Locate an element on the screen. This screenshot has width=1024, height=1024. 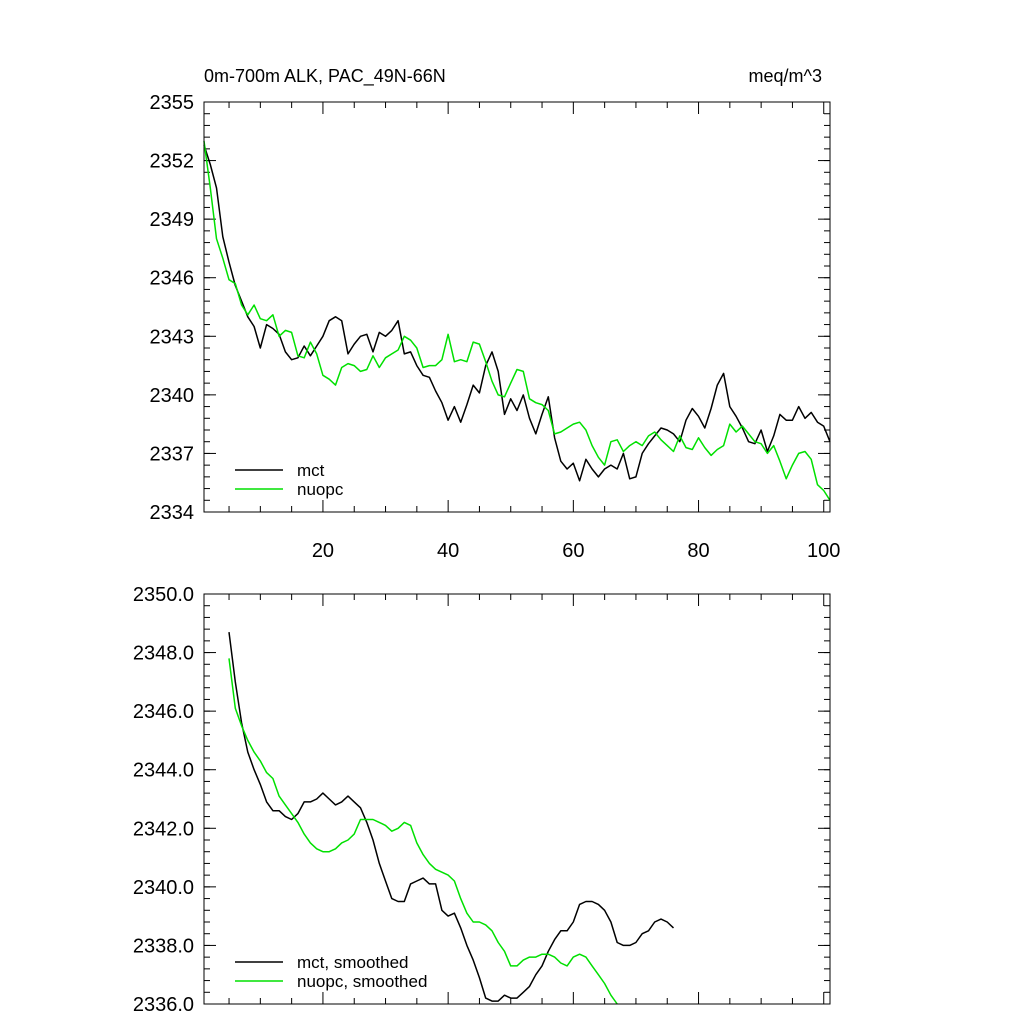
y-tick-label: 2337 is located at coordinates (172, 454).